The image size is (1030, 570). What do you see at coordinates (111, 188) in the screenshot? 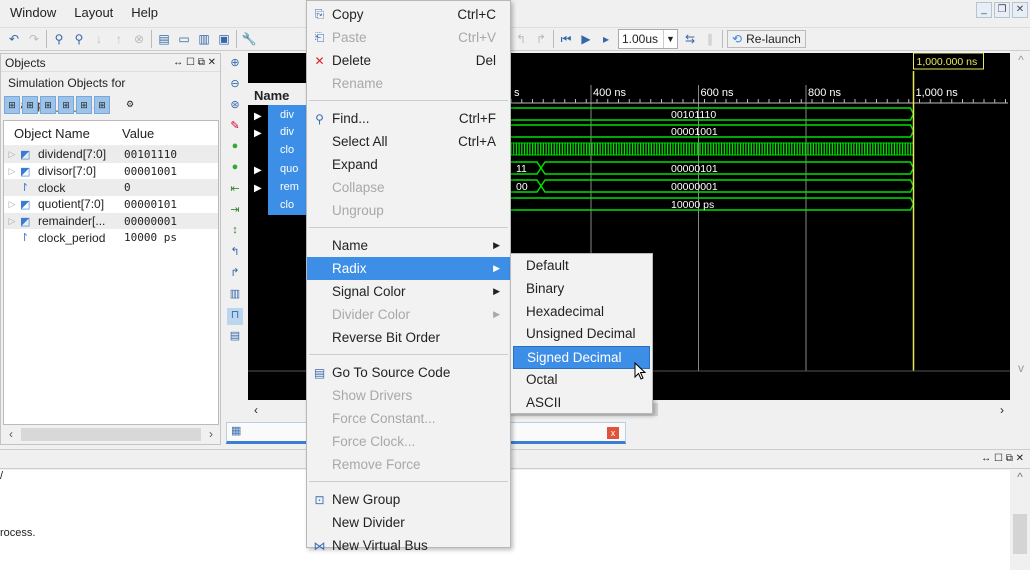
I see `table-row: ↾ clock 0` at bounding box center [111, 188].